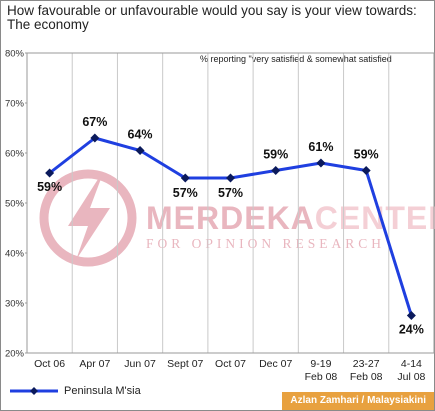  I want to click on legend: Peninsula M'sia, so click(74, 391).